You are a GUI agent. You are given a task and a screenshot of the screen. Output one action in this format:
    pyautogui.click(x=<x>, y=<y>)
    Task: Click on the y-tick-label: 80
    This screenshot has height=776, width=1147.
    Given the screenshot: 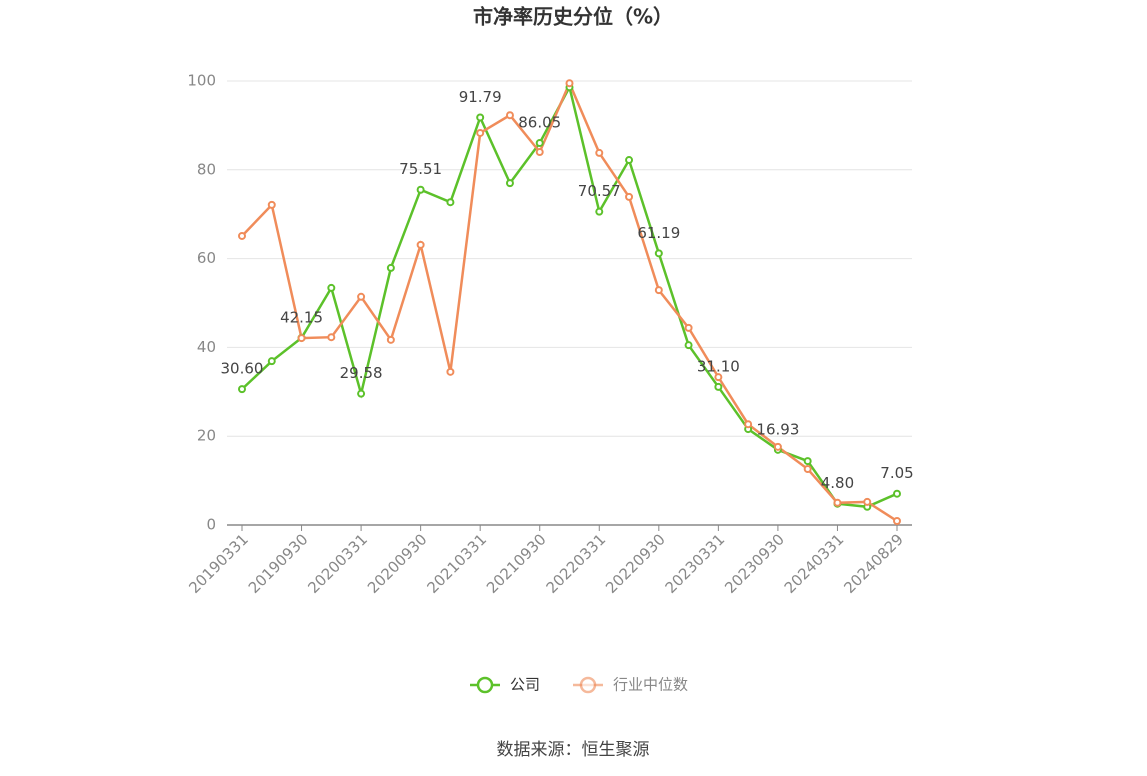 What is the action you would take?
    pyautogui.click(x=206, y=169)
    